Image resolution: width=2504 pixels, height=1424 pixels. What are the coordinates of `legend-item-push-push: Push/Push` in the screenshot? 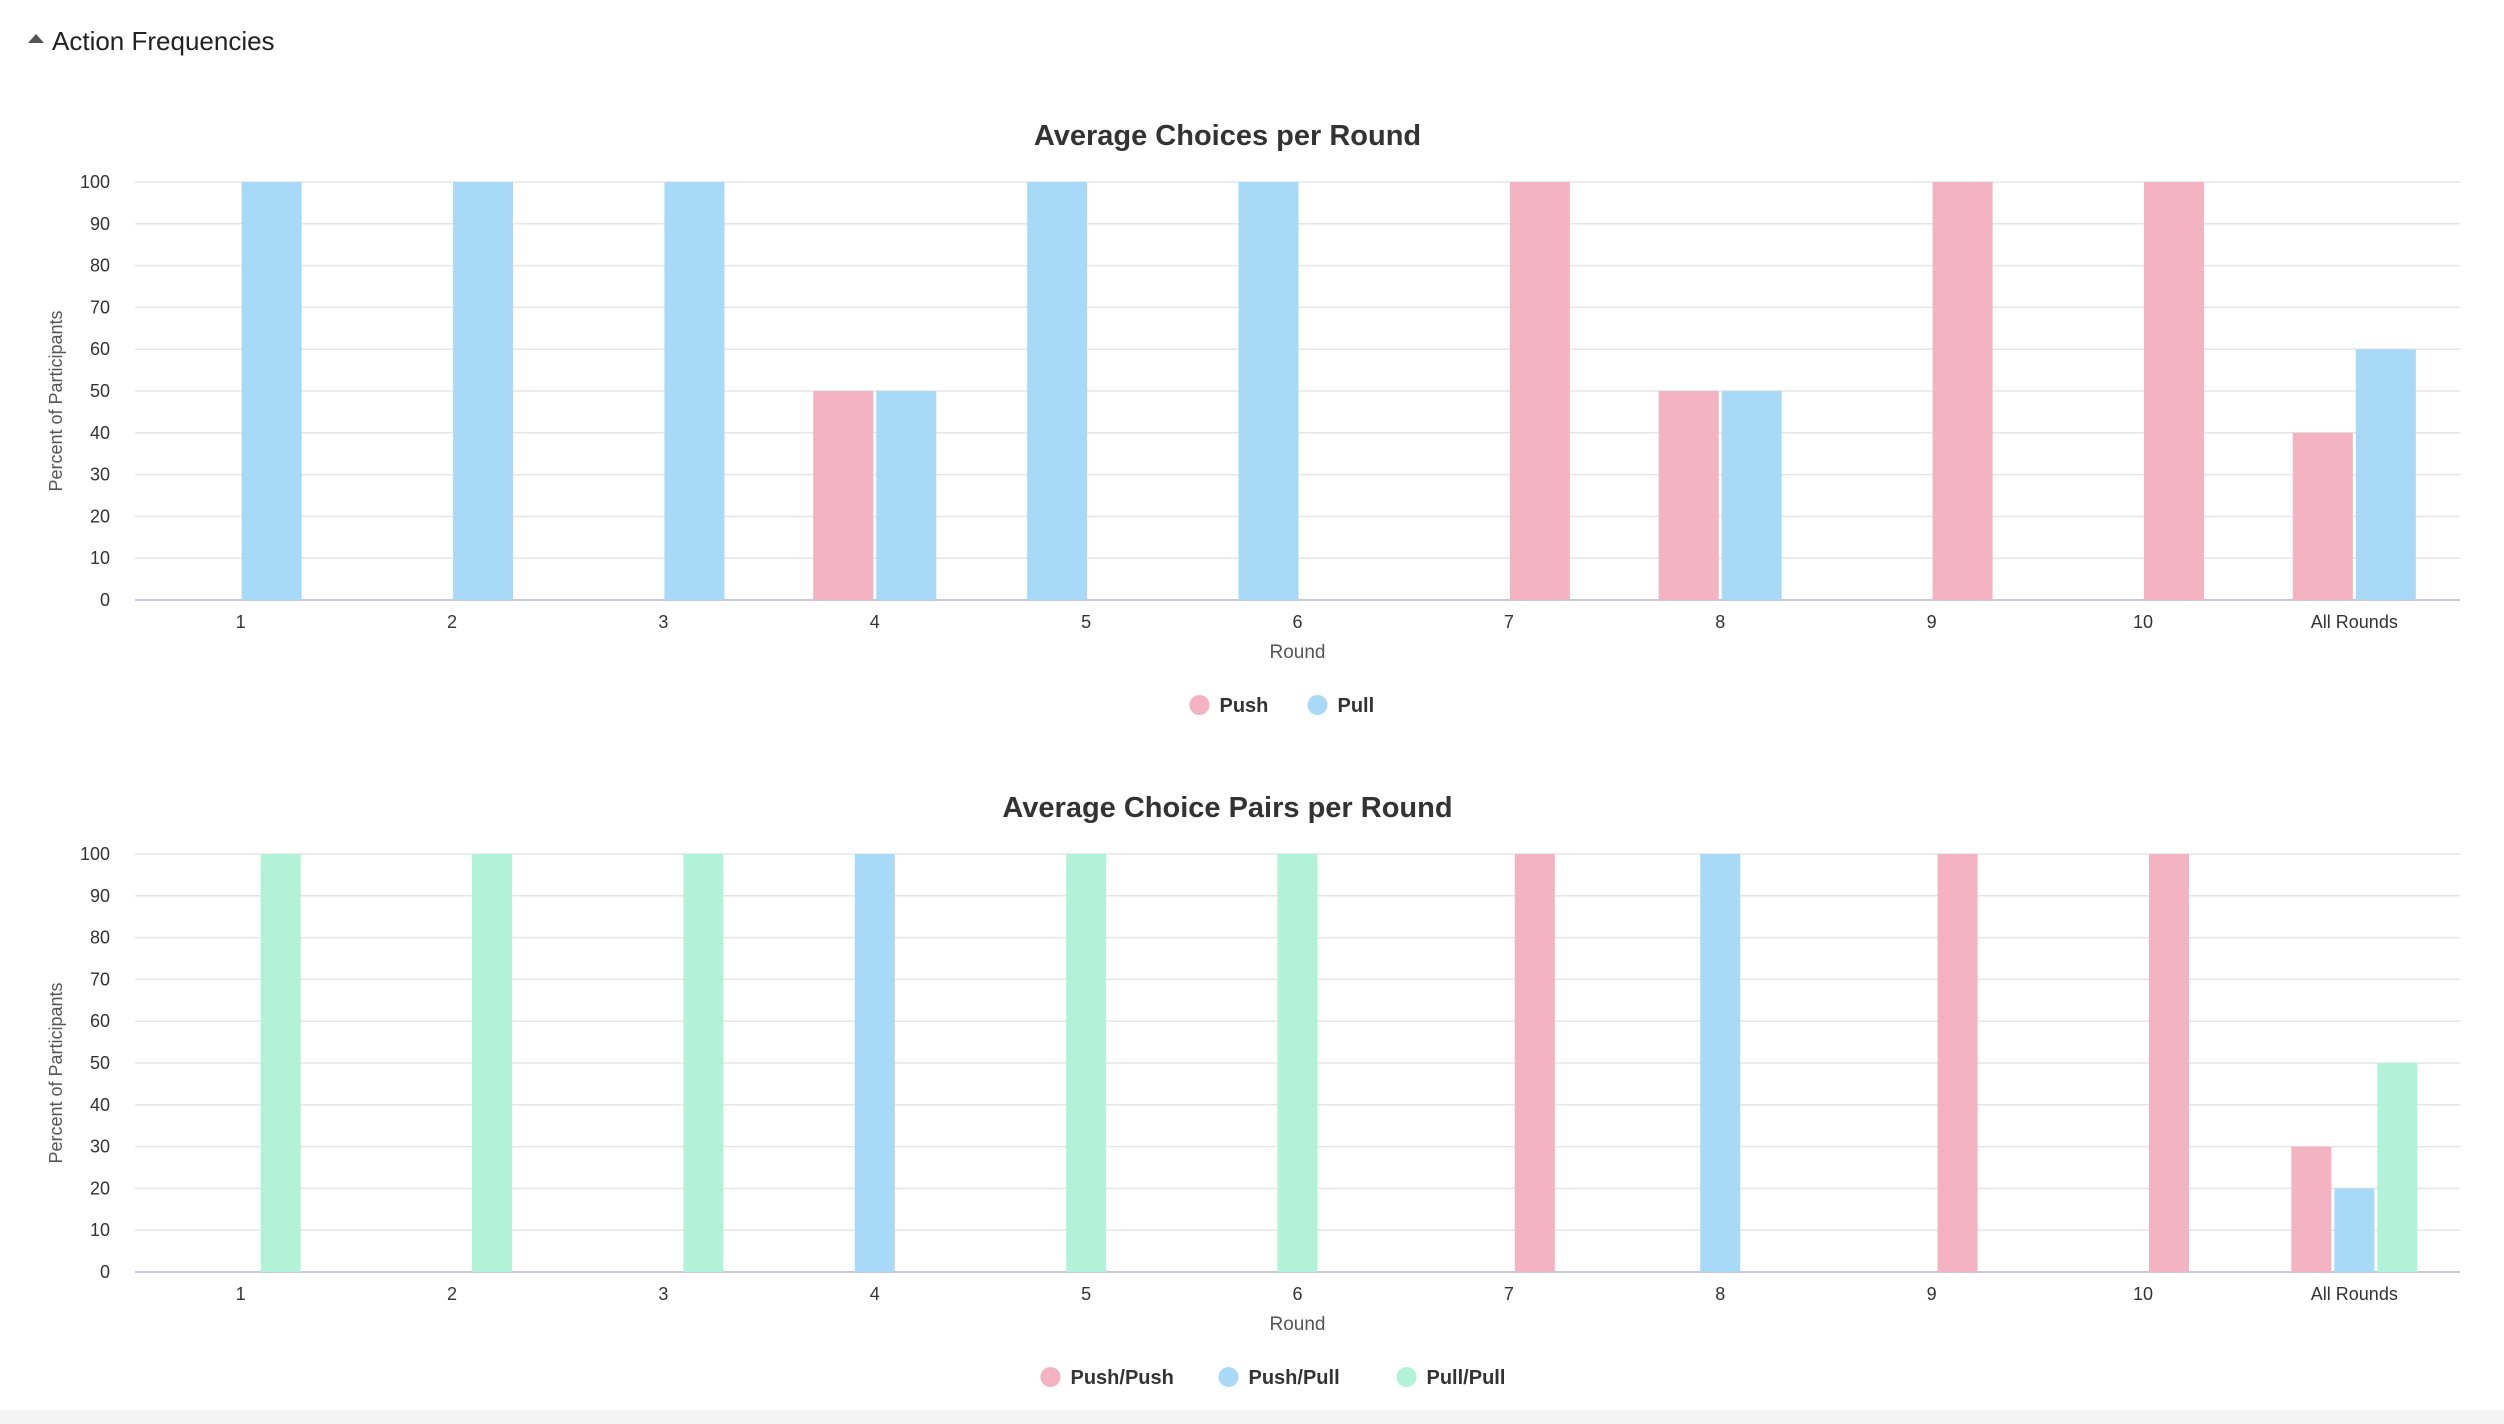 It's located at (1122, 1378).